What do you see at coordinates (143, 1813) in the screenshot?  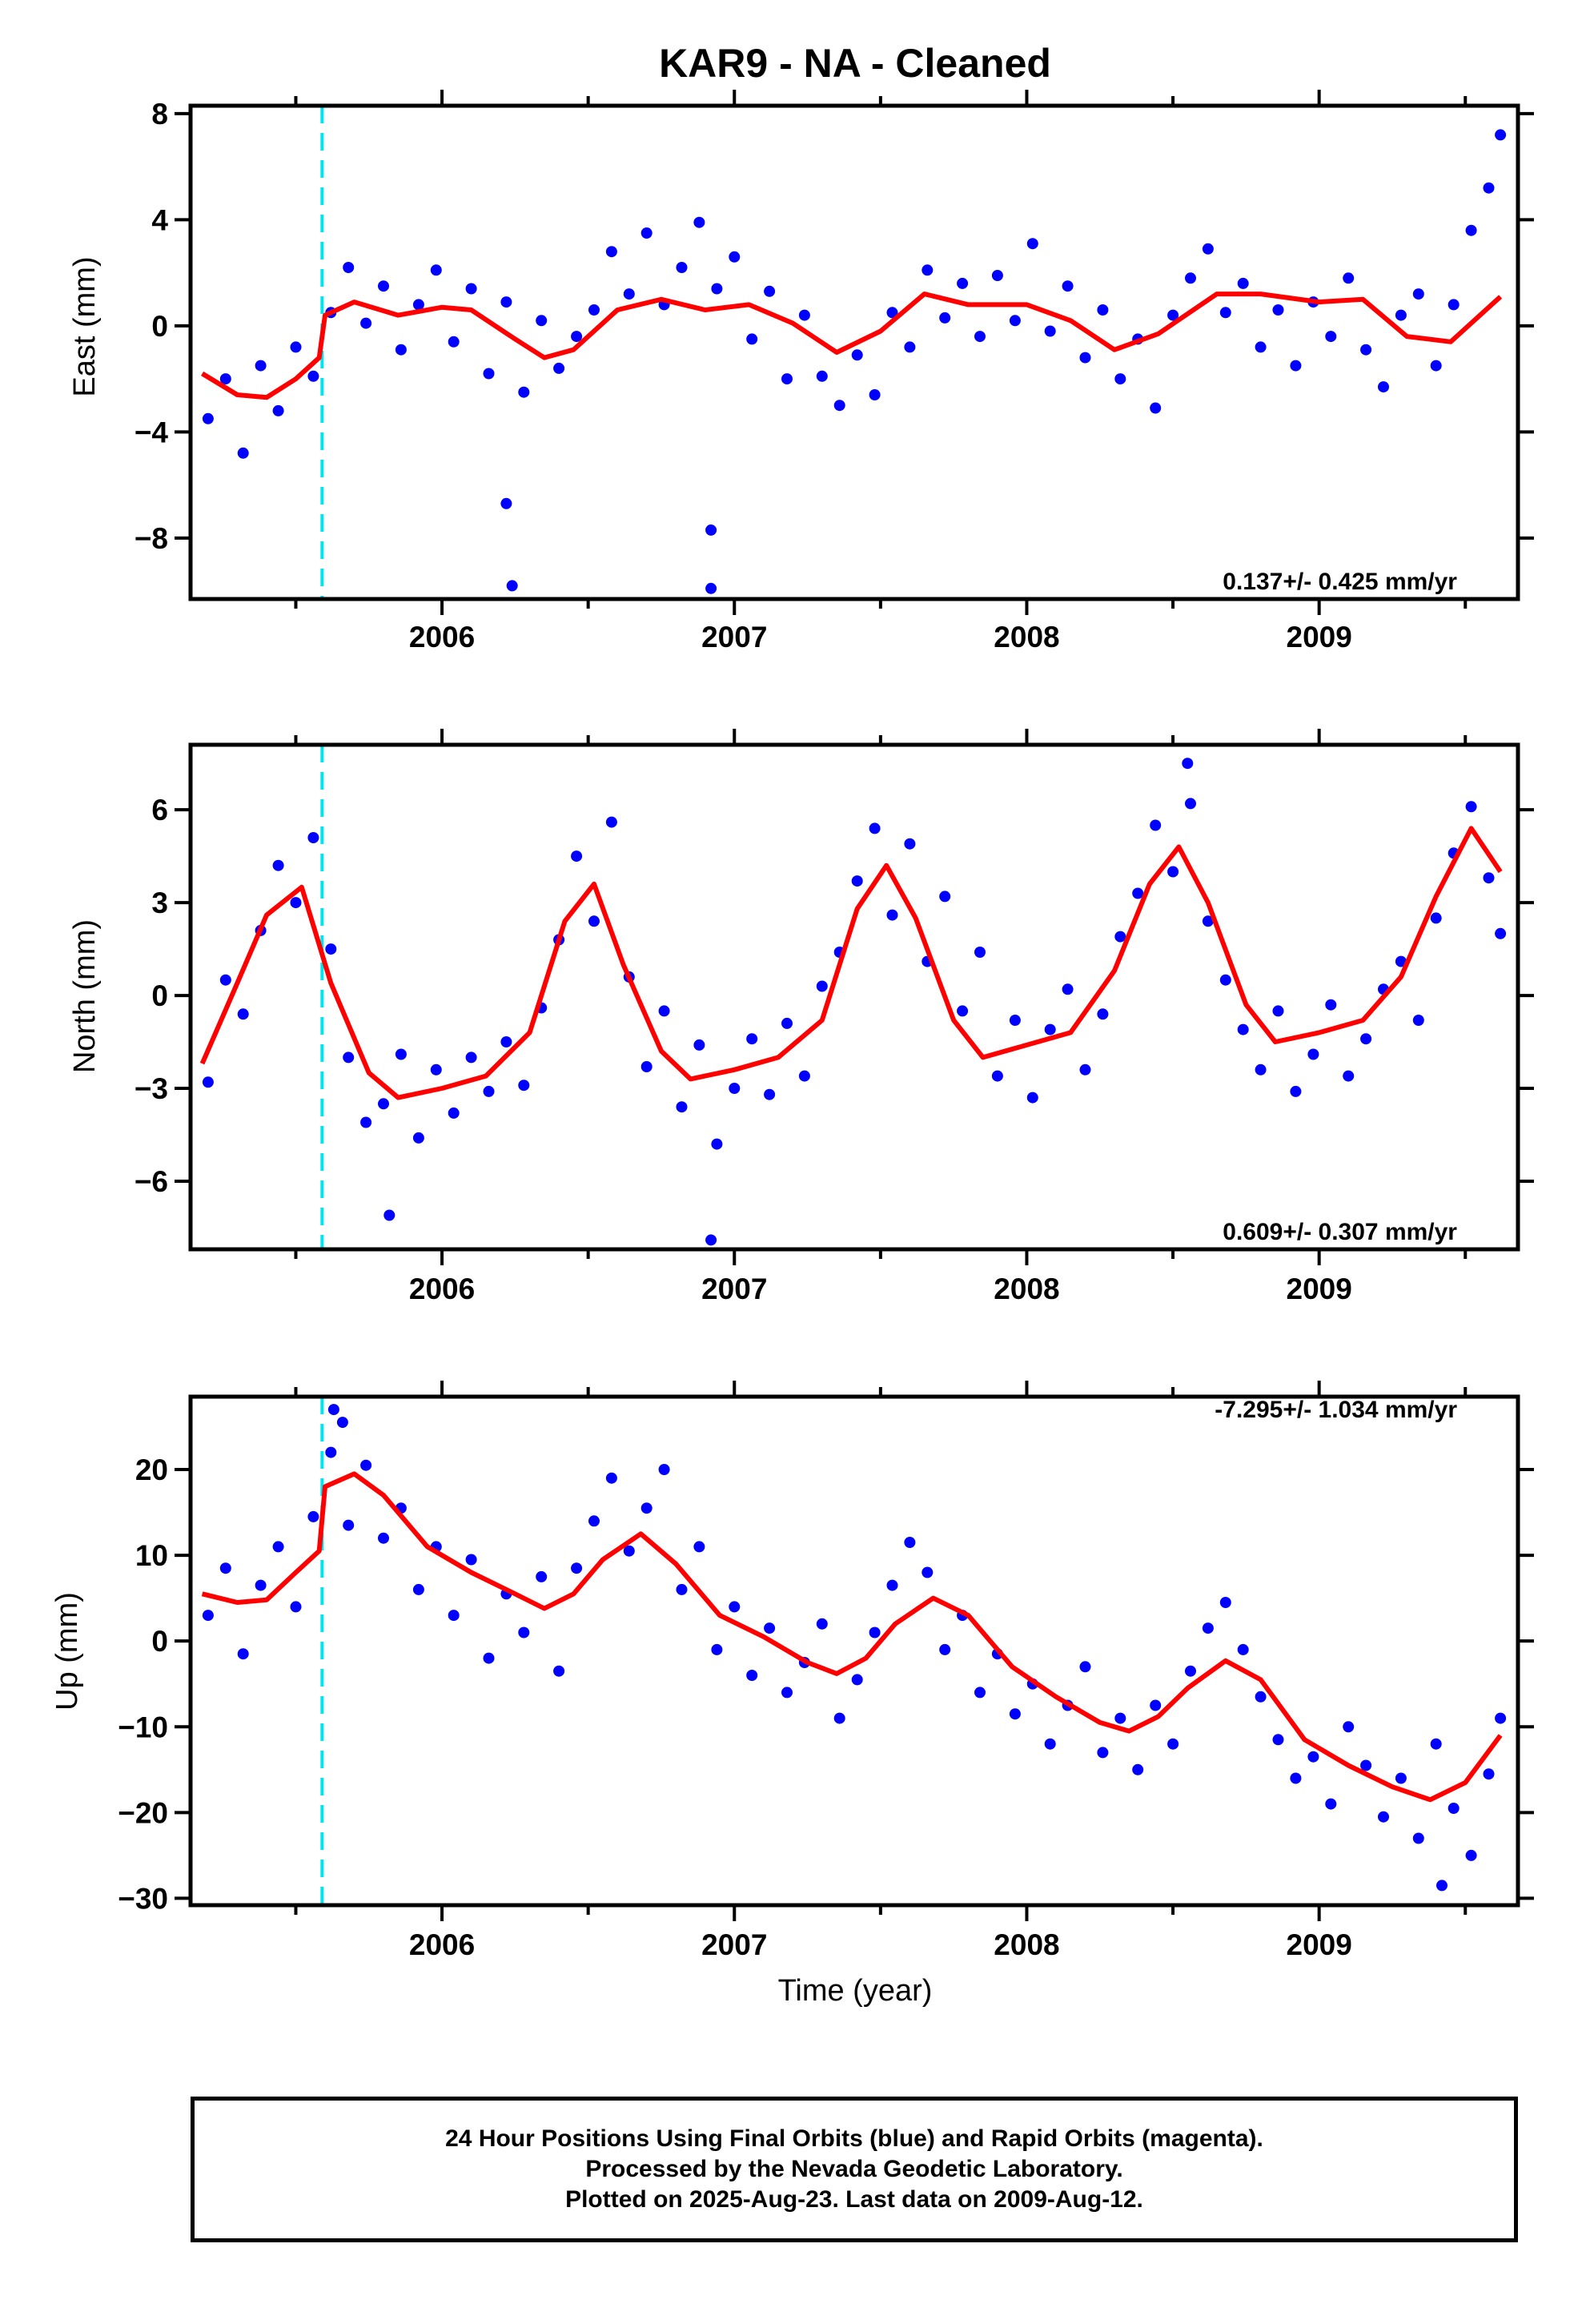 I see `y-tick-label: −20` at bounding box center [143, 1813].